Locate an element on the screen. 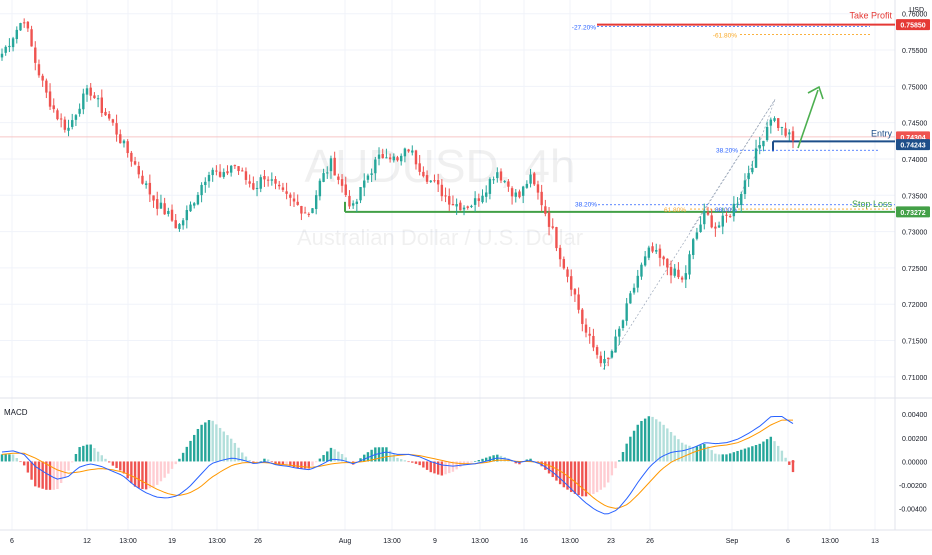 The image size is (932, 555). macd-title: MACD is located at coordinates (16, 412).